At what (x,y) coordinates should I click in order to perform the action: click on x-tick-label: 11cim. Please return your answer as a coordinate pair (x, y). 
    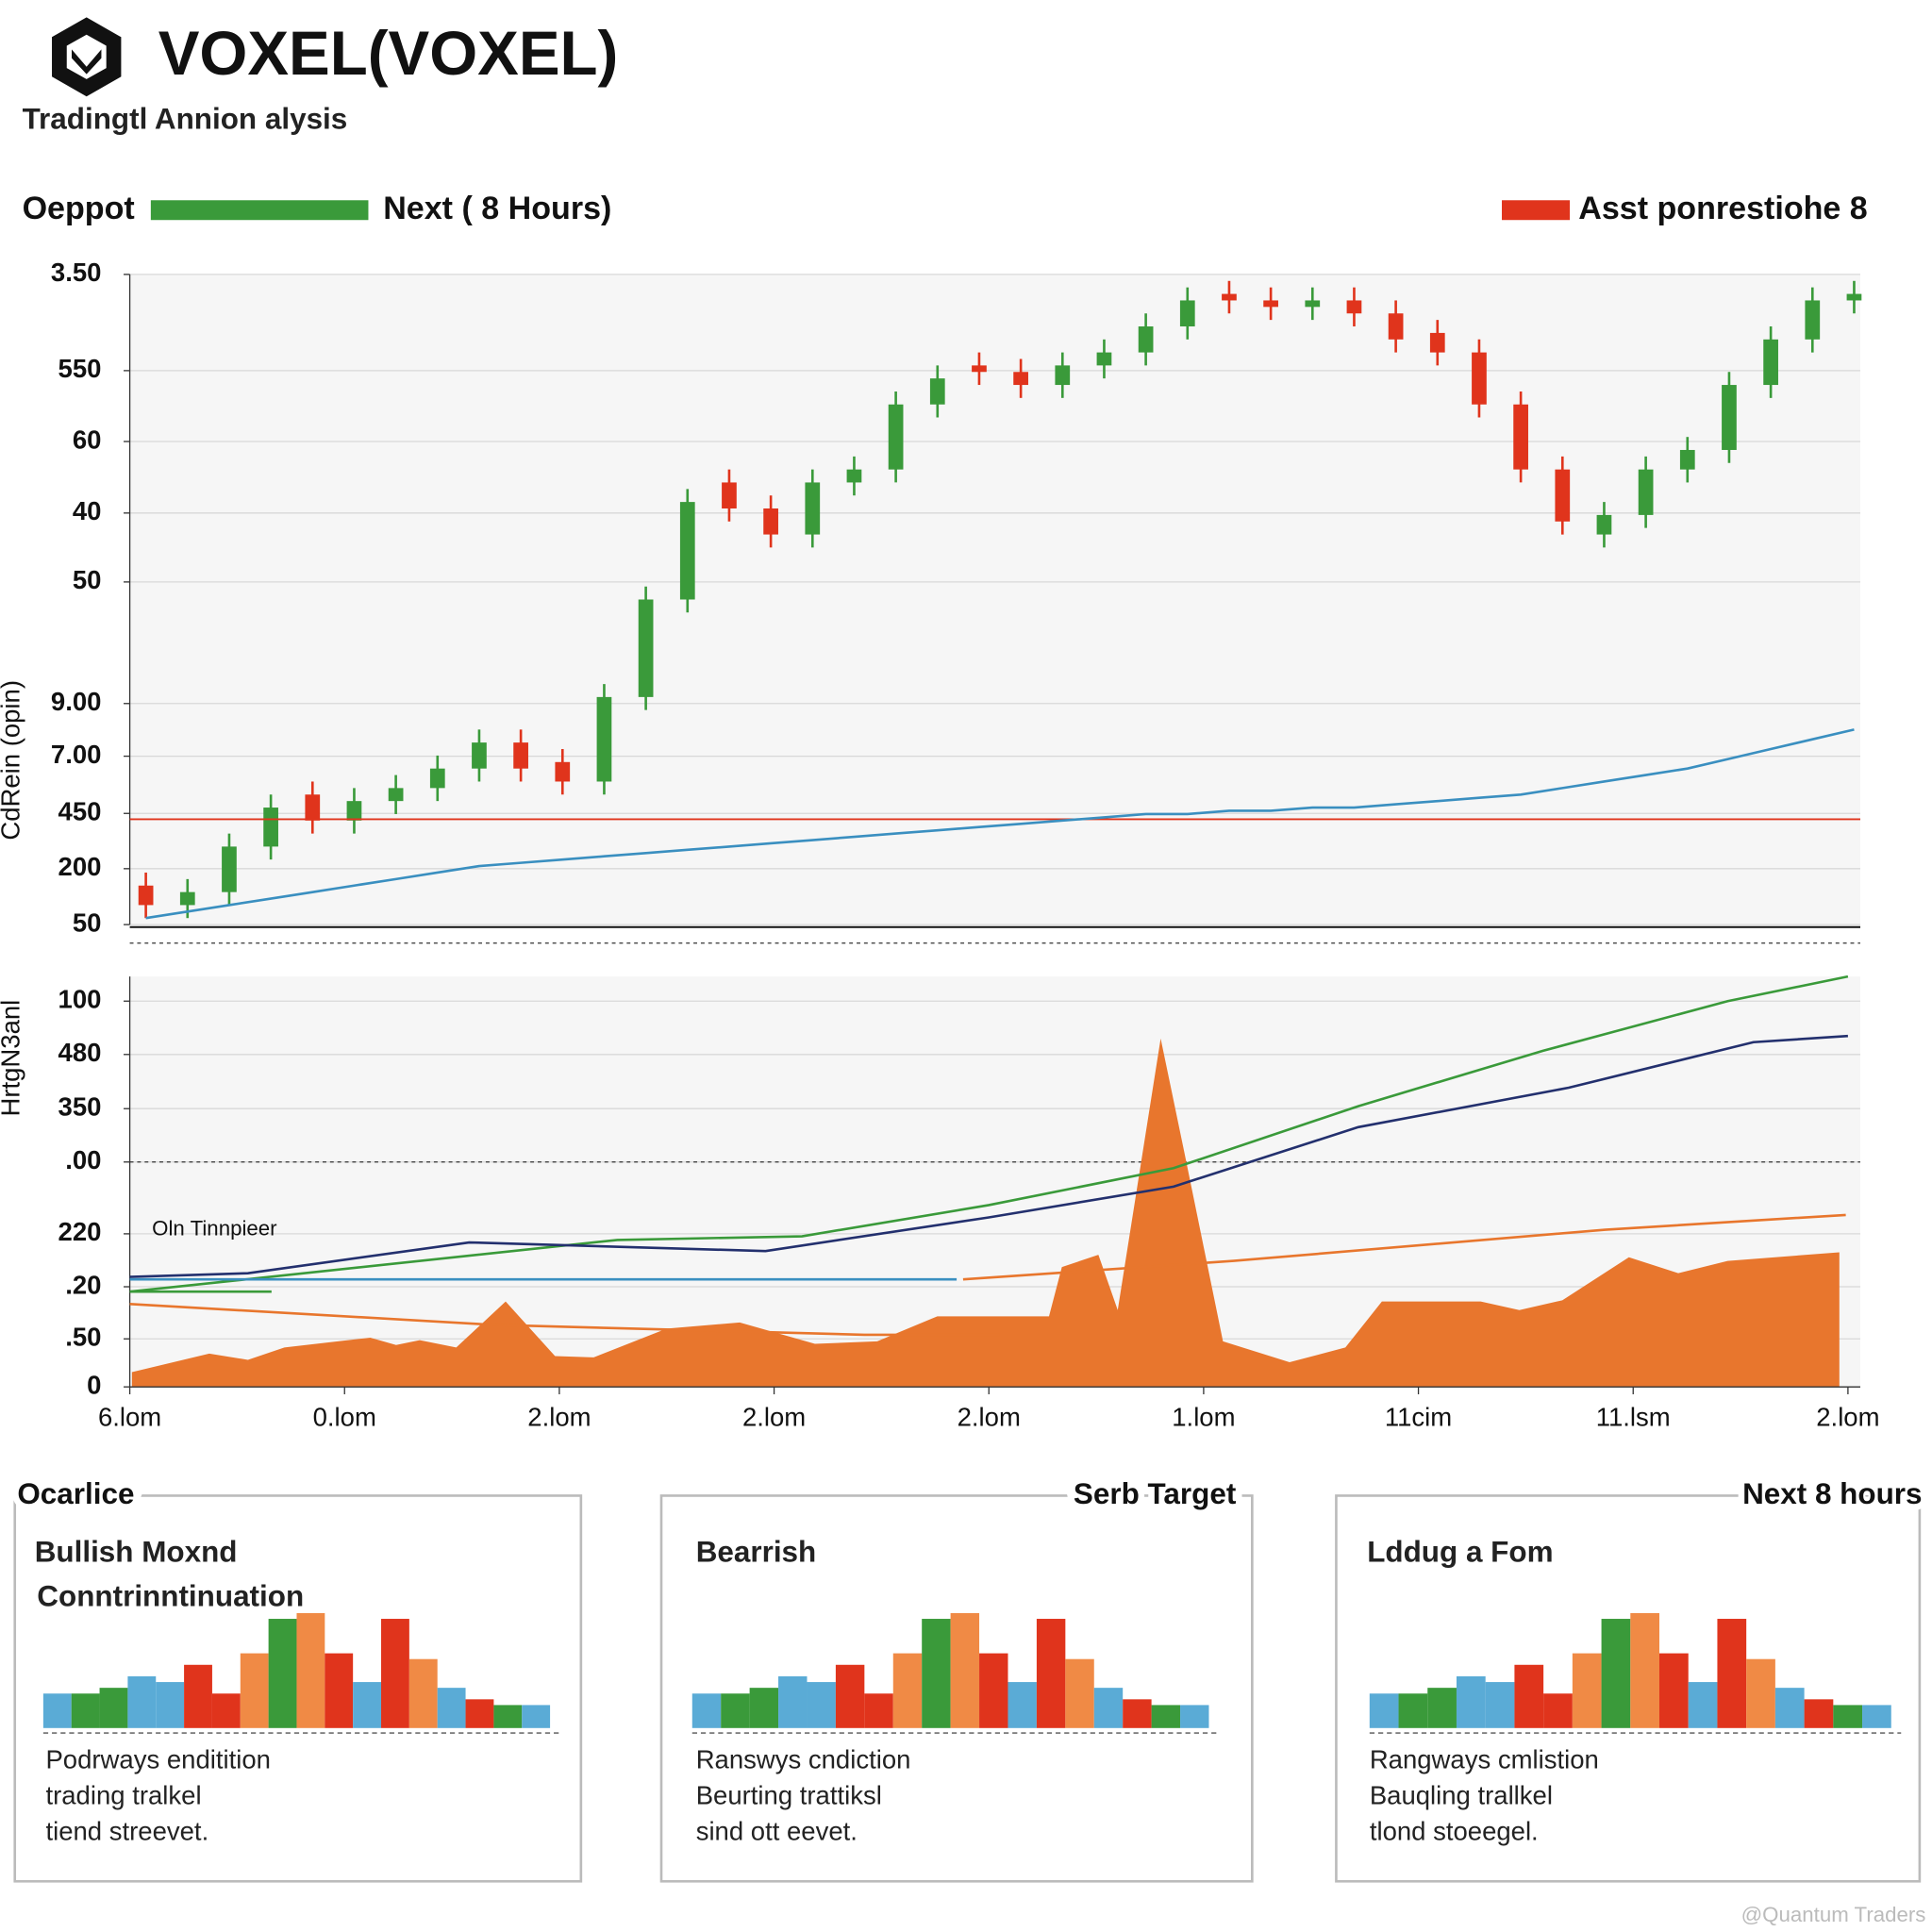
    Looking at the image, I should click on (1419, 1417).